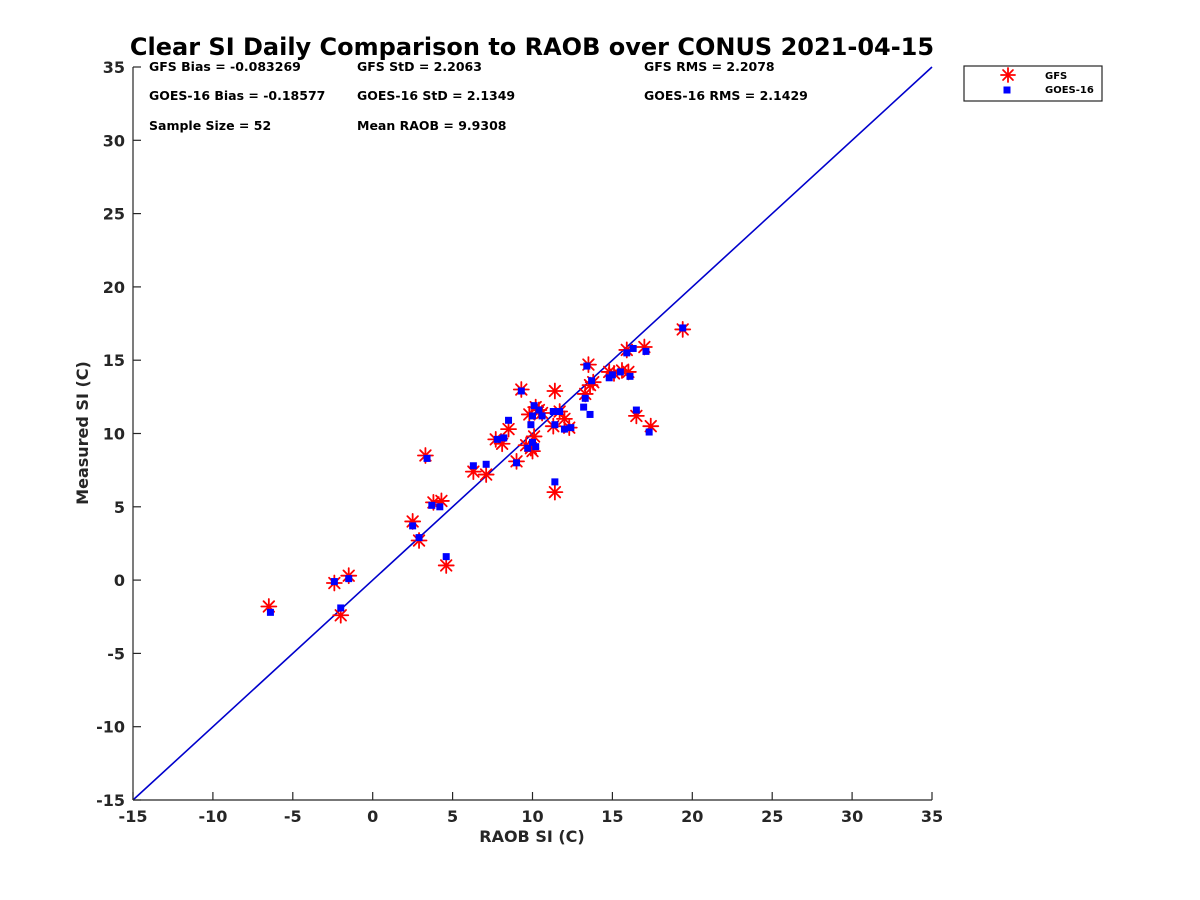 Image resolution: width=1200 pixels, height=900 pixels. What do you see at coordinates (119, 580) in the screenshot?
I see `y-tick-label: 0` at bounding box center [119, 580].